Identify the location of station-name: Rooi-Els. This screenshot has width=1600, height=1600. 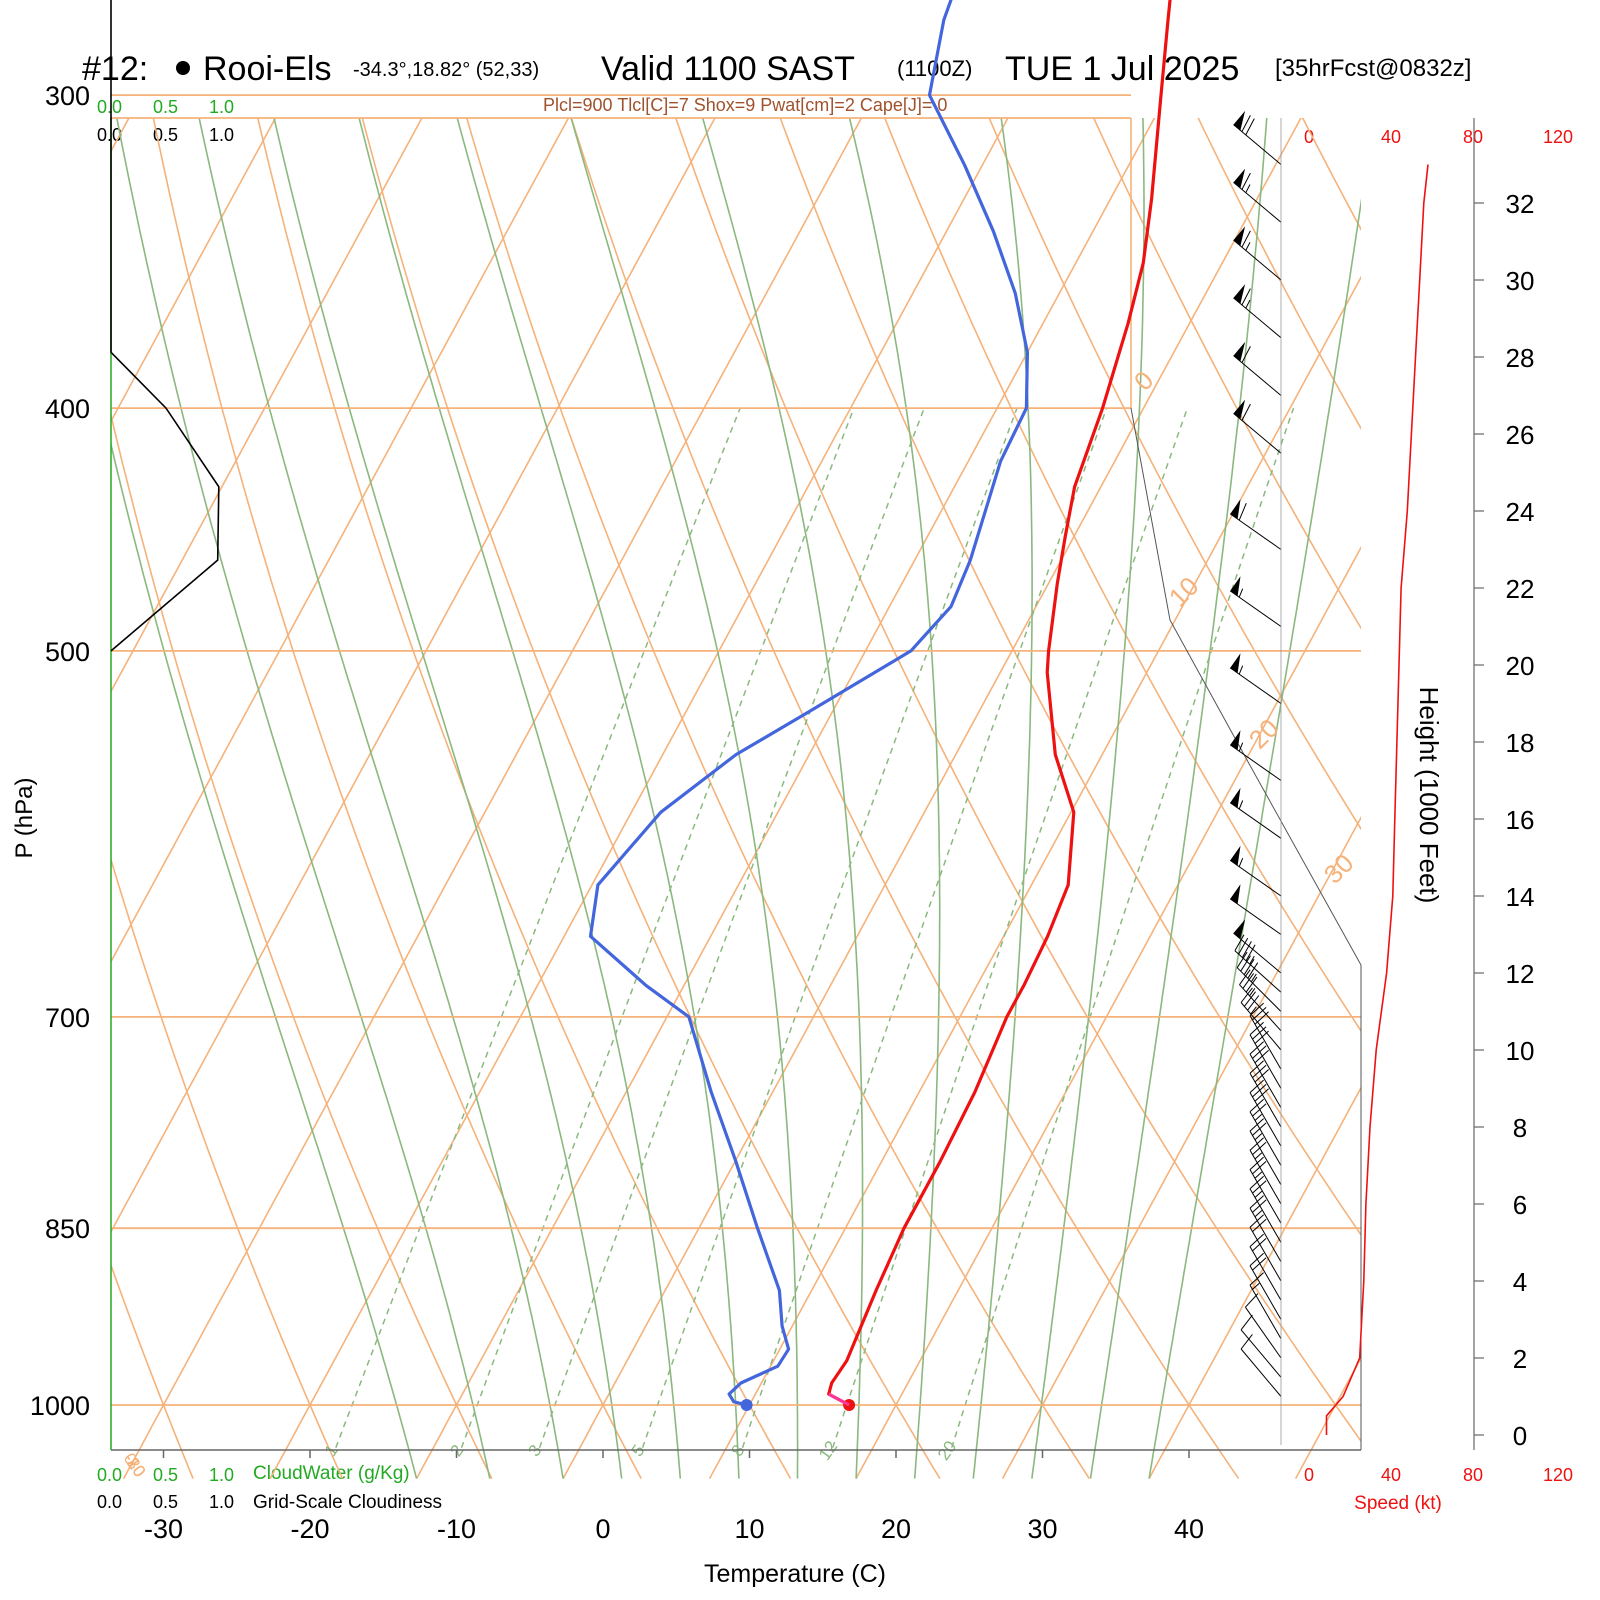
(267, 69).